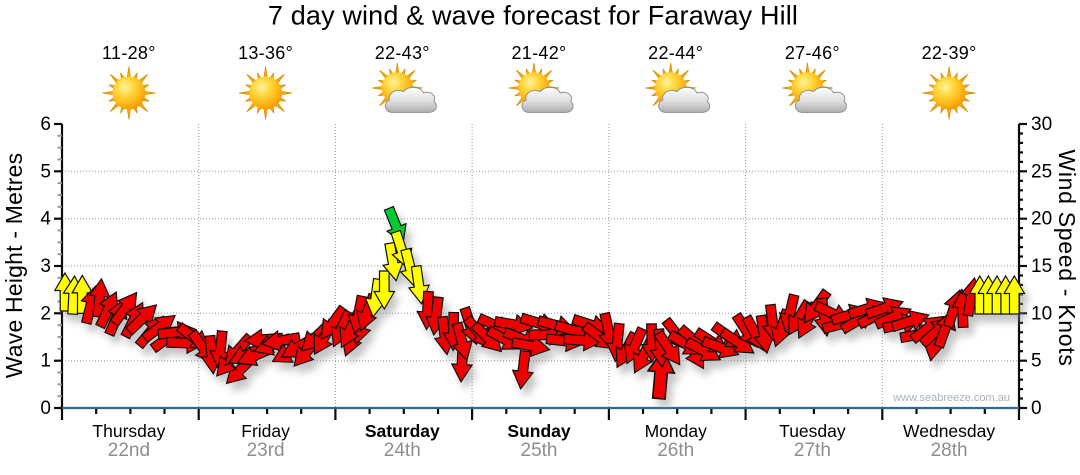  I want to click on svg-text: 3, so click(45, 266).